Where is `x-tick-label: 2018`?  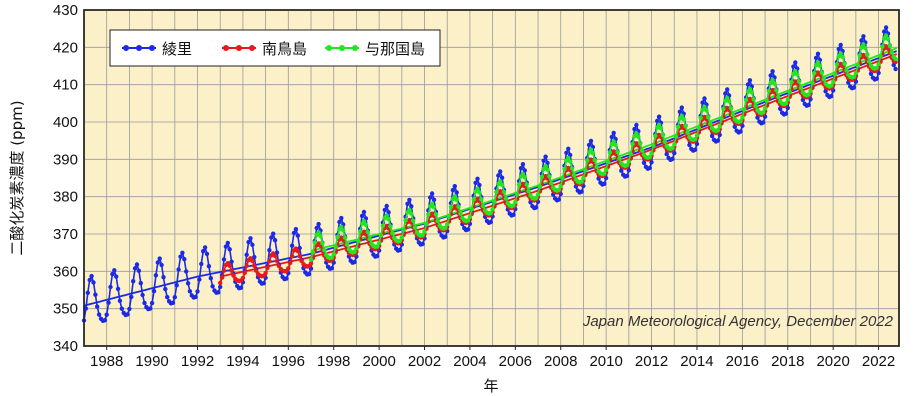
x-tick-label: 2018 is located at coordinates (787, 361).